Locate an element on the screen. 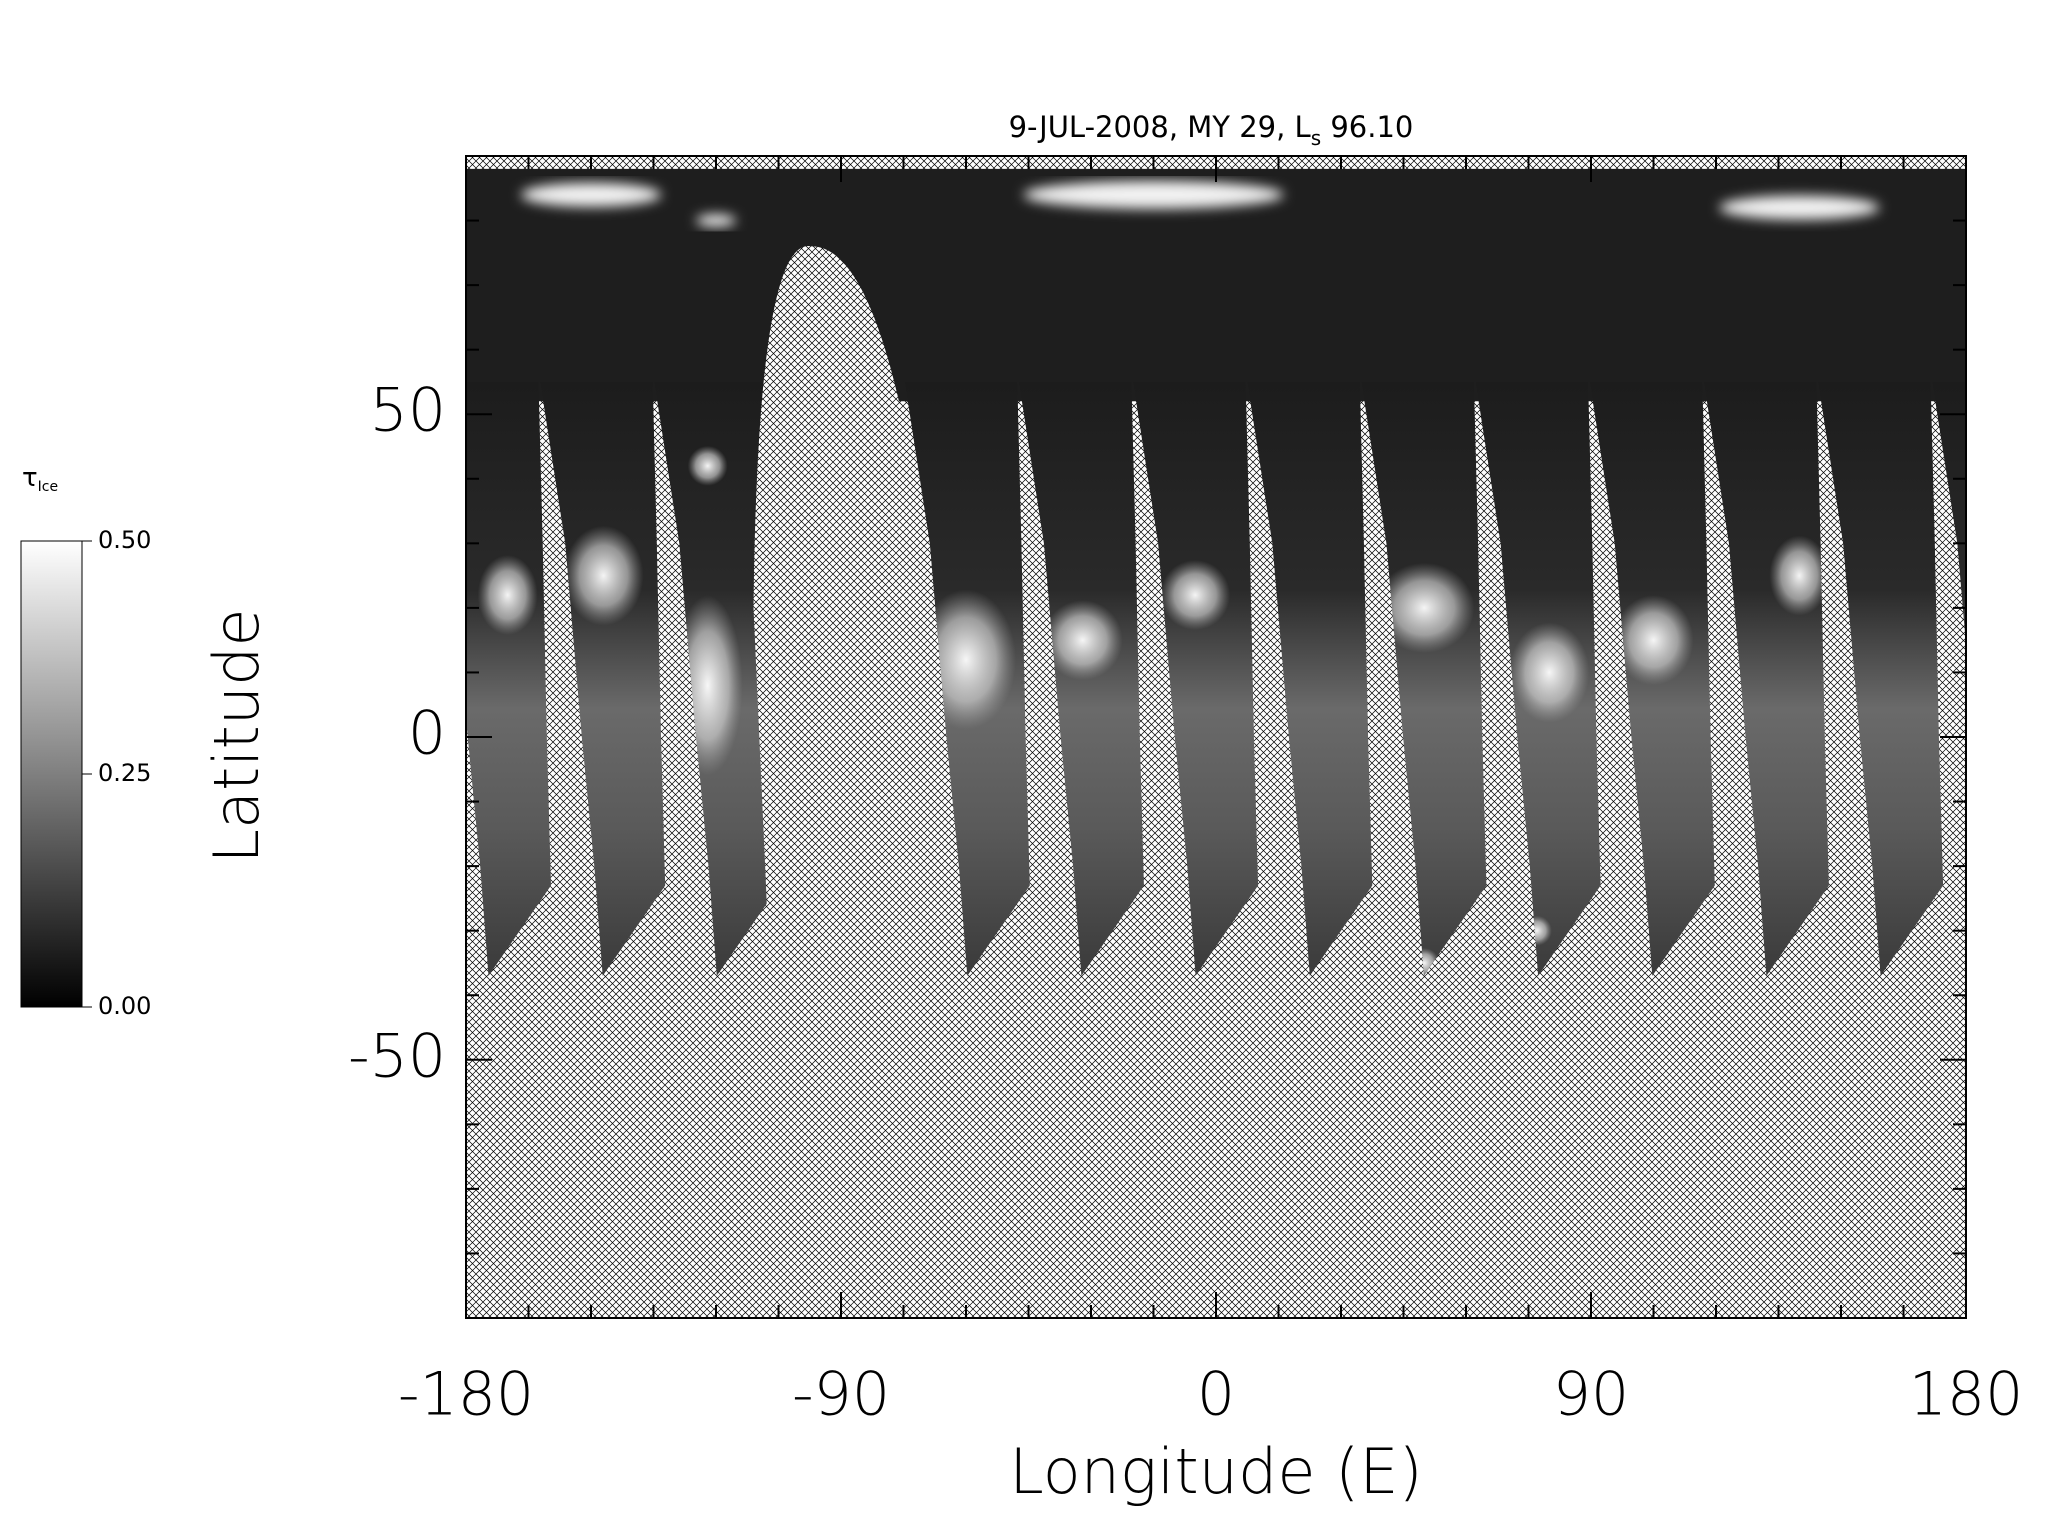  gap-arch is located at coordinates (859, 620).